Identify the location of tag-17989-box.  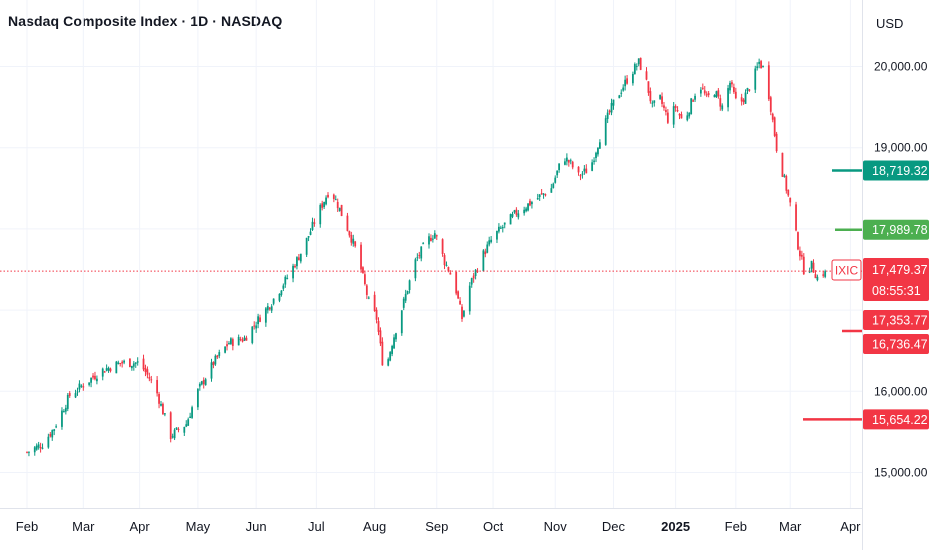
(896, 229).